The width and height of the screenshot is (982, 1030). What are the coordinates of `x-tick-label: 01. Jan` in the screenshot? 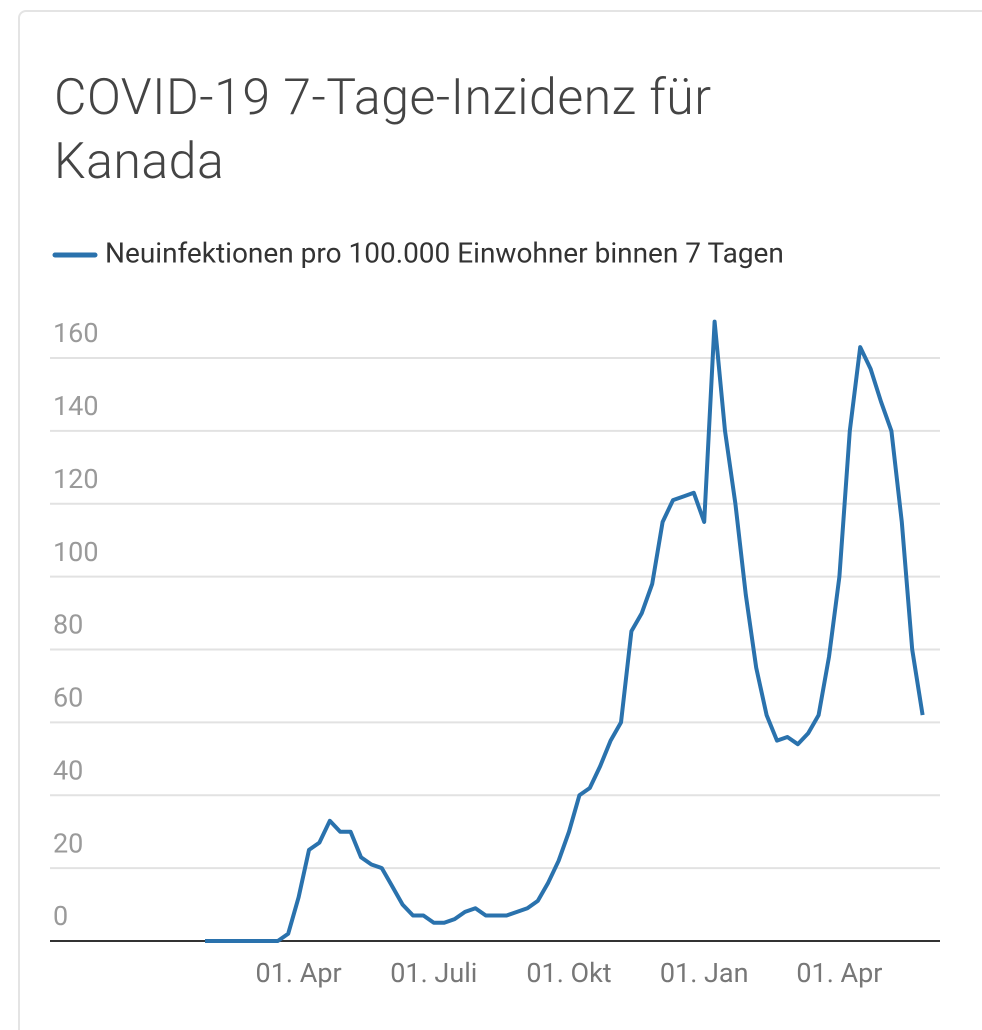 It's located at (704, 973).